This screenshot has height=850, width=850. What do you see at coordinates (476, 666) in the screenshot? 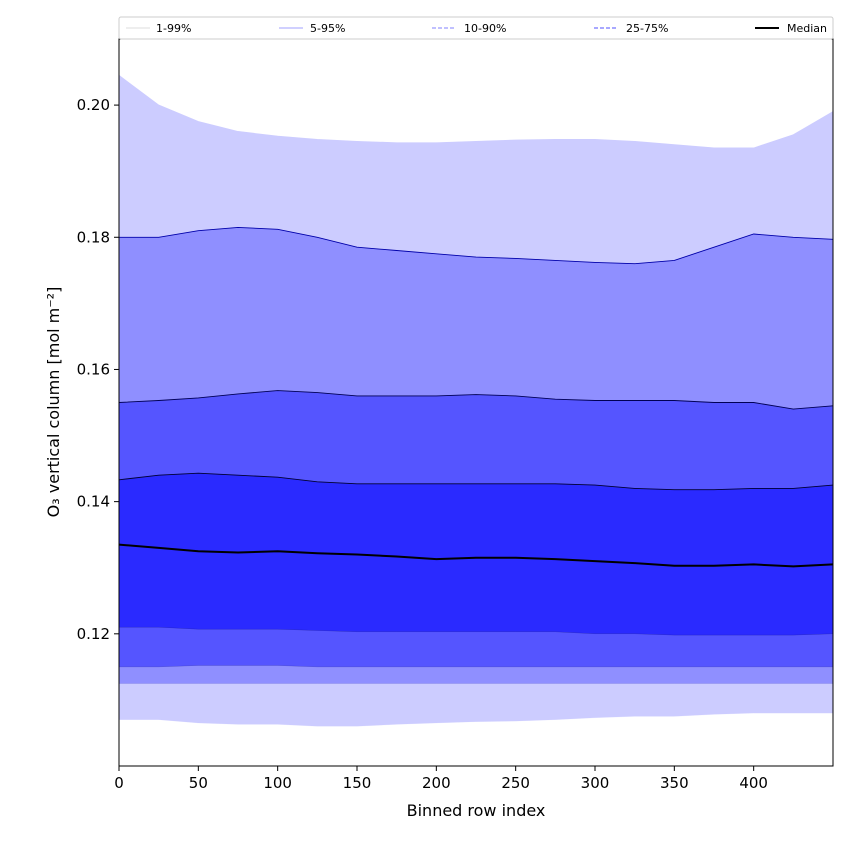
I see `band-10-90pct-lower-line` at bounding box center [476, 666].